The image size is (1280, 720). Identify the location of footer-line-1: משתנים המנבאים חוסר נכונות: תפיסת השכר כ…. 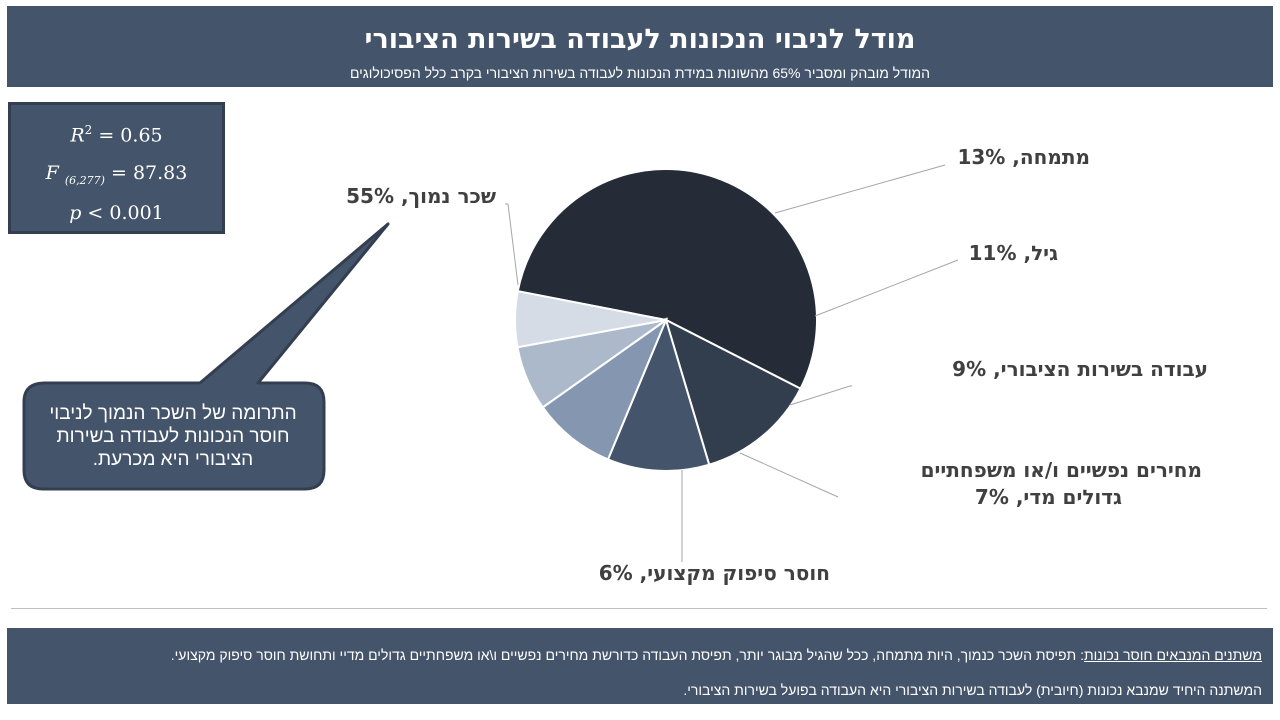
(716, 655).